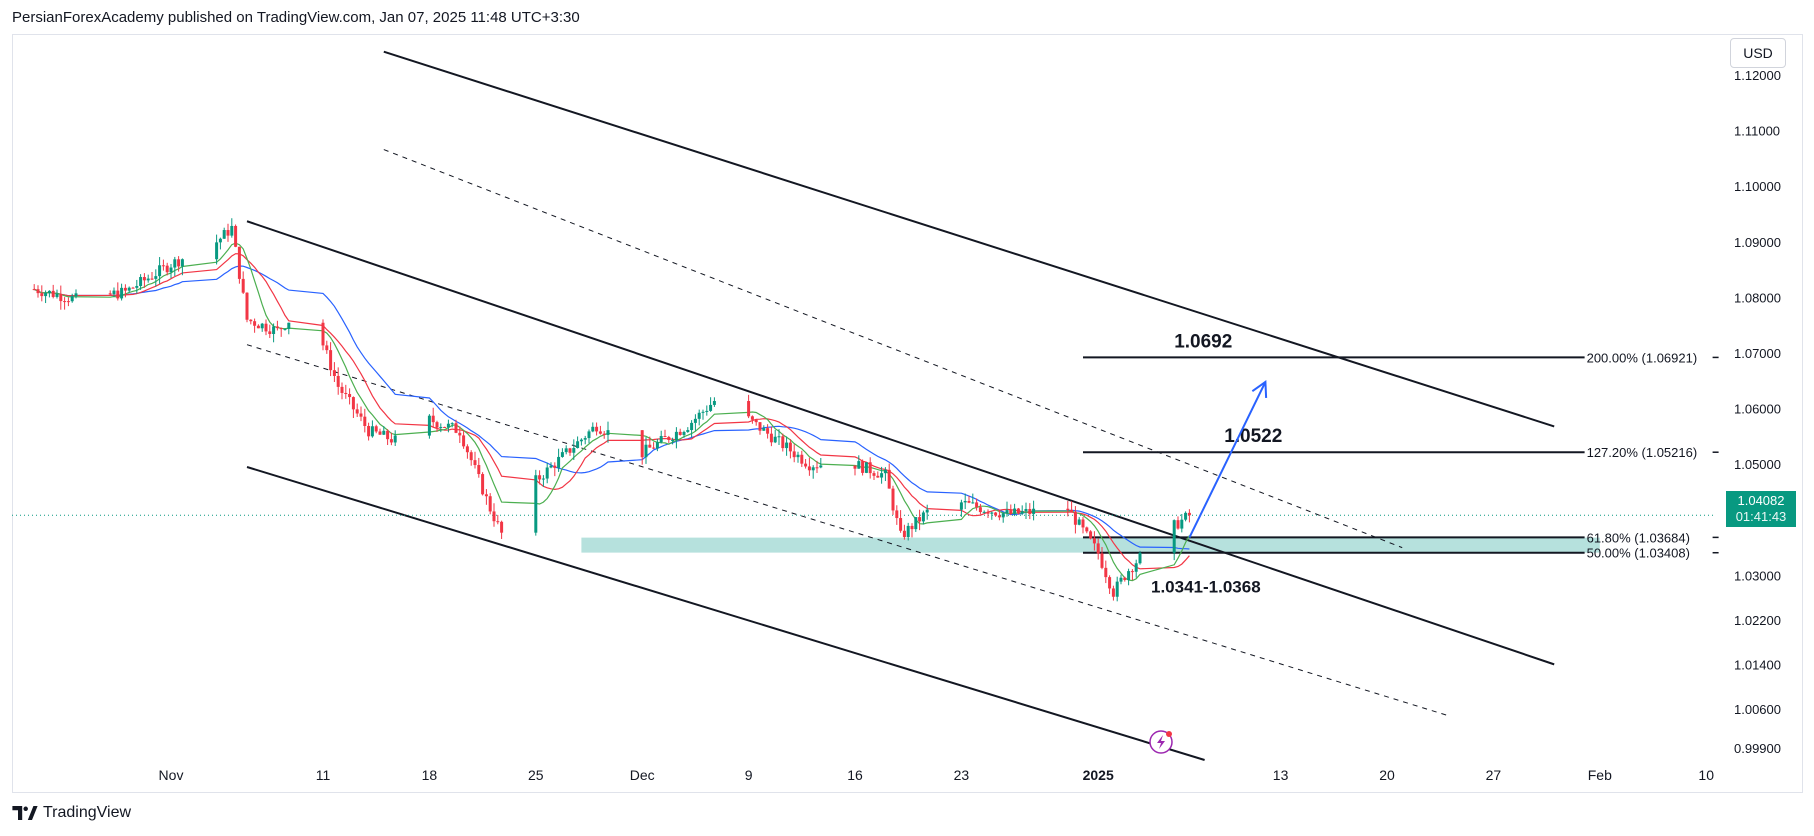 This screenshot has height=836, width=1814. What do you see at coordinates (1758, 53) in the screenshot?
I see `currency-button: USD` at bounding box center [1758, 53].